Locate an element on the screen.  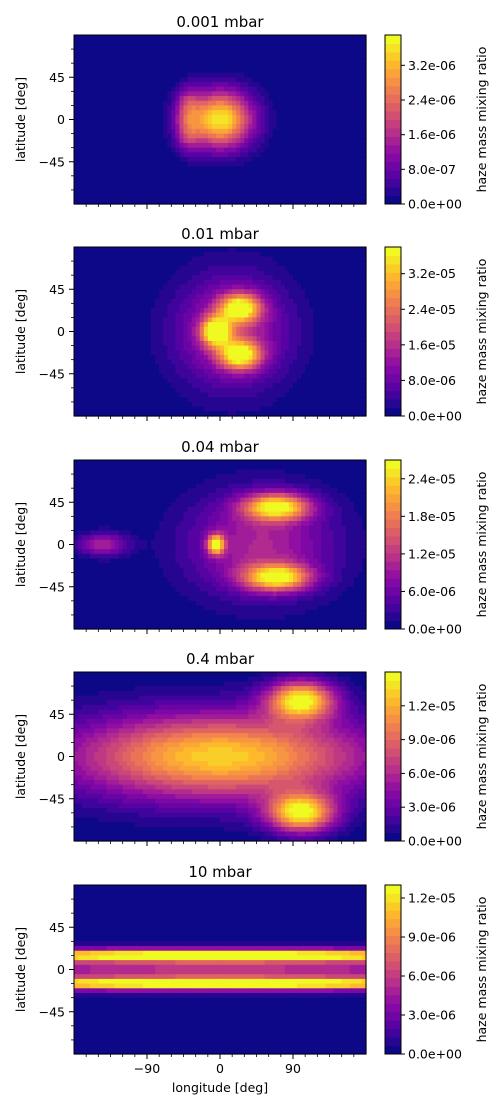
colorbar-segment is located at coordinates (393, 115).